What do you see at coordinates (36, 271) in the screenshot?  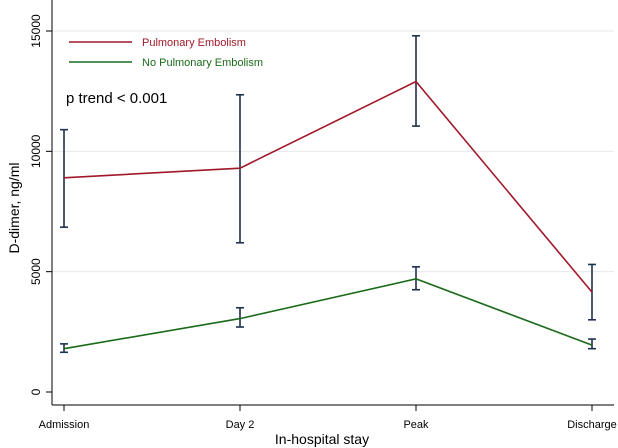 I see `y-tick-label: 5000` at bounding box center [36, 271].